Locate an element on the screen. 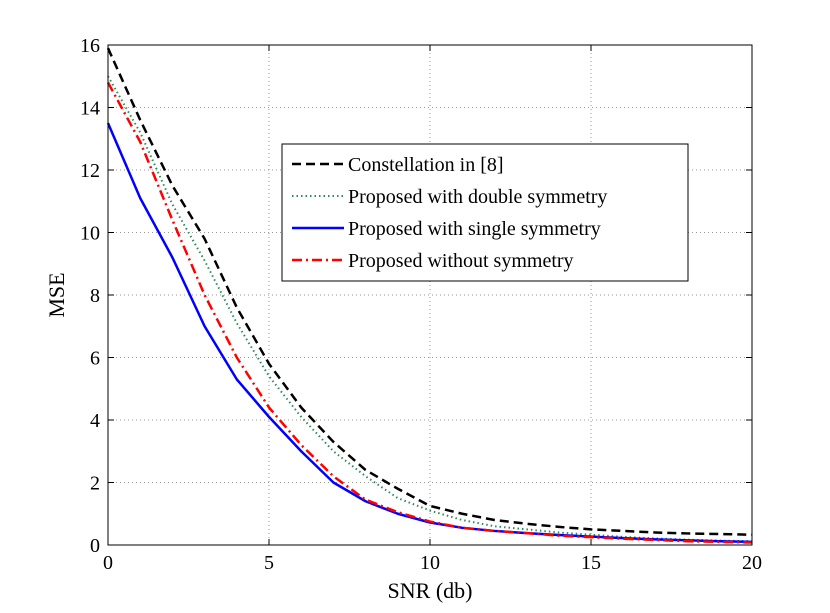 This screenshot has height=613, width=830. x-tick-label: 10 is located at coordinates (430, 563).